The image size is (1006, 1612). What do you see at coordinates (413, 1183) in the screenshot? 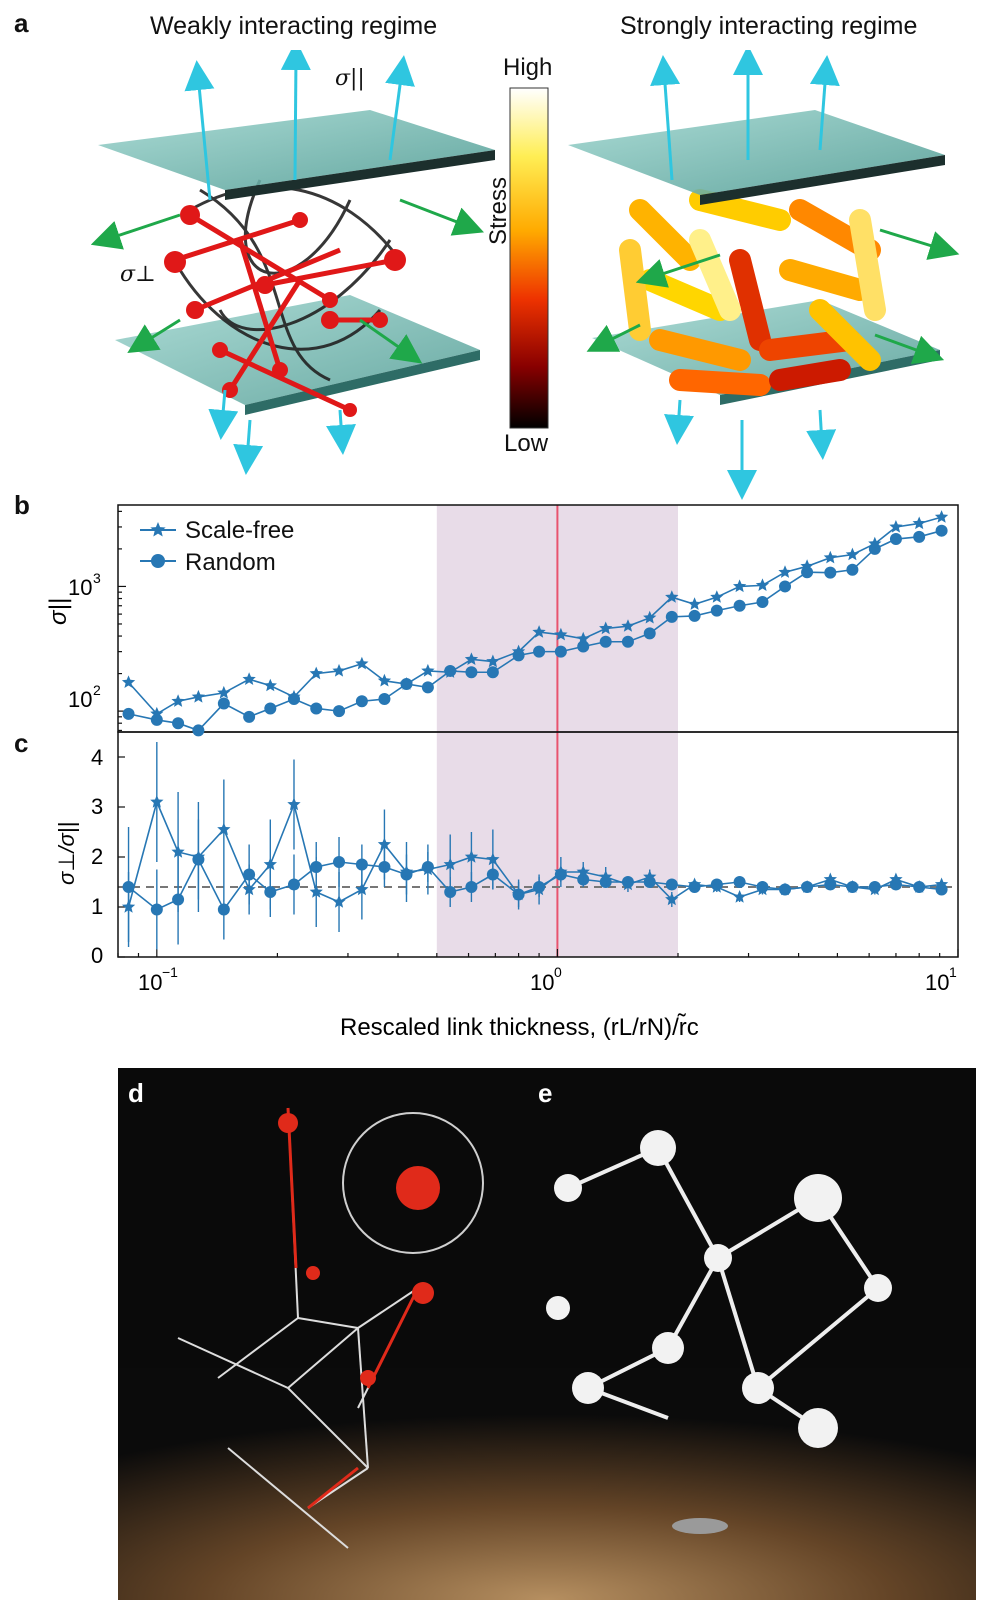
I see `zoom-inset` at bounding box center [413, 1183].